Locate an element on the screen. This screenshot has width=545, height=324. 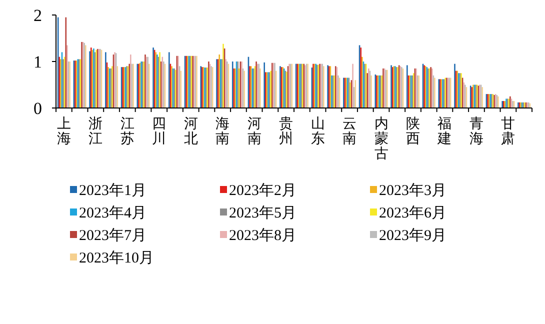
legend-label: 2023年9月 is located at coordinates (412, 235).